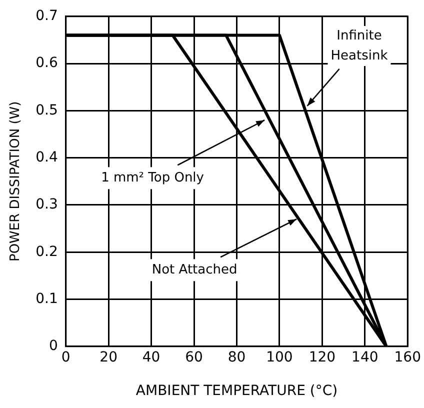  What do you see at coordinates (408, 357) in the screenshot?
I see `x-tick-label: 160` at bounding box center [408, 357].